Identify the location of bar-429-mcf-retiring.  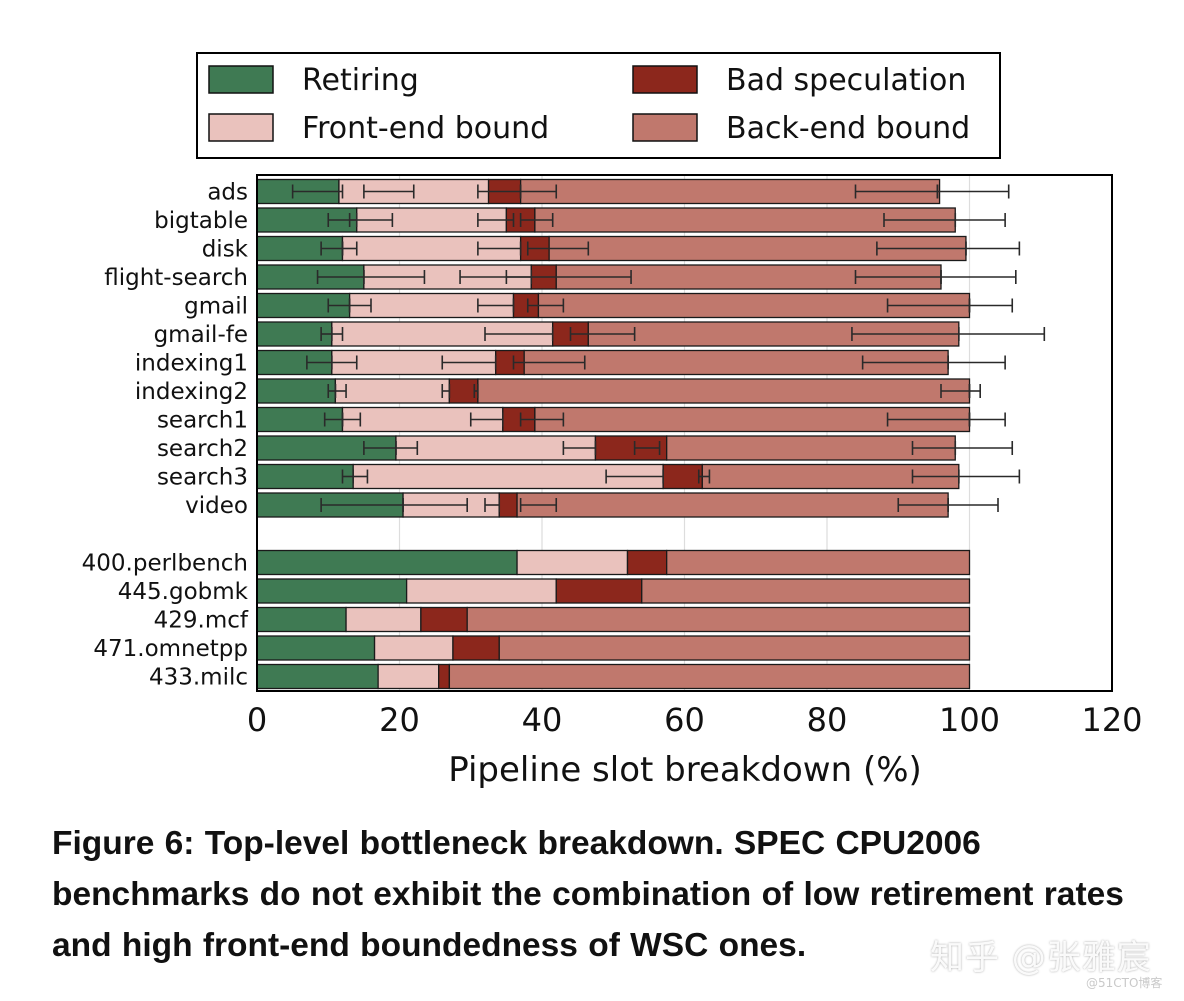
(301, 619).